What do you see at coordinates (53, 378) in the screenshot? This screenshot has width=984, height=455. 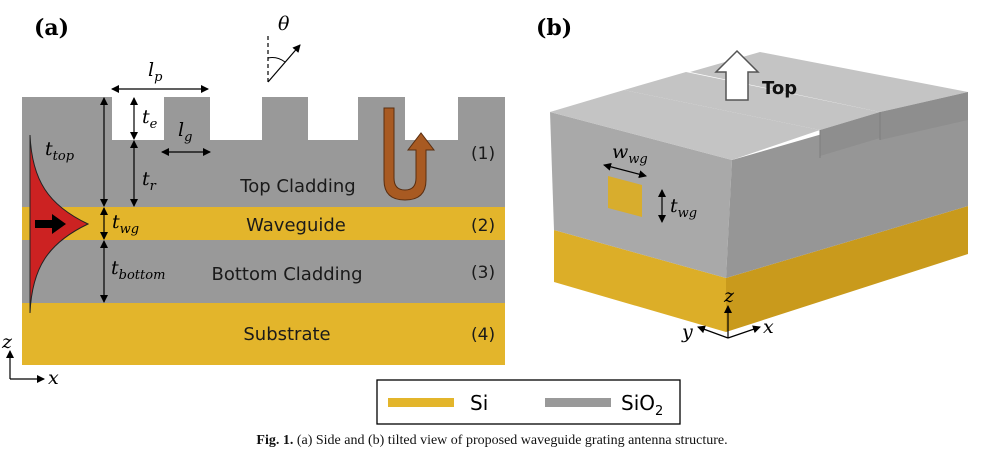 I see `axis-x-label: x` at bounding box center [53, 378].